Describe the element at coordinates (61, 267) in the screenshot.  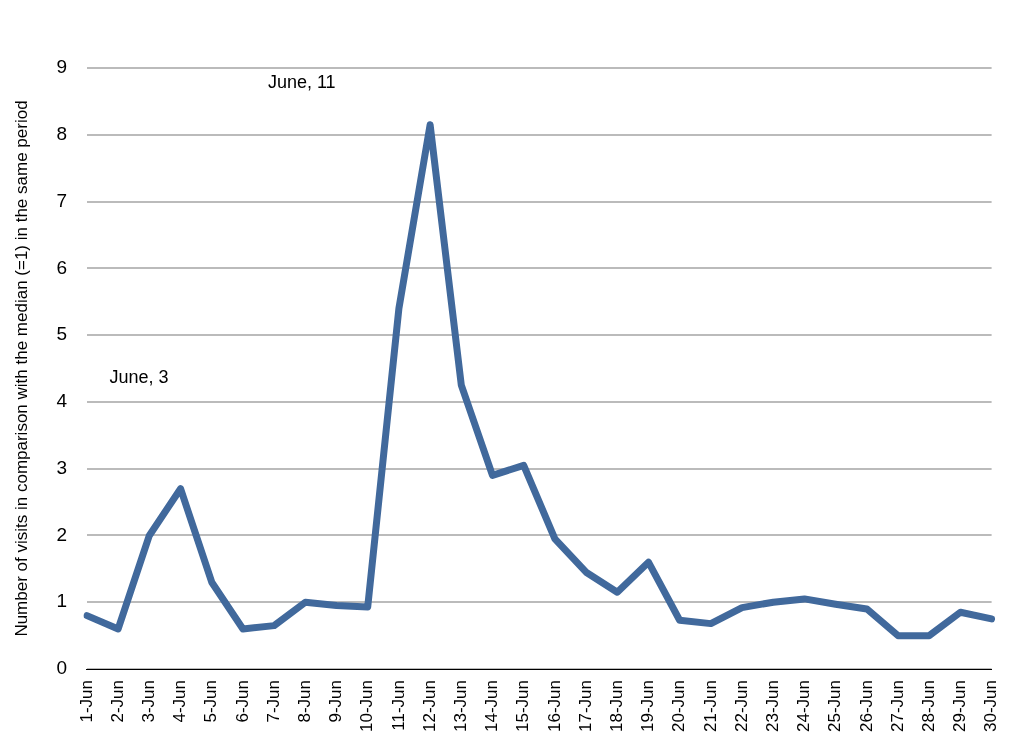
I see `y-tick-label: 6` at that location.